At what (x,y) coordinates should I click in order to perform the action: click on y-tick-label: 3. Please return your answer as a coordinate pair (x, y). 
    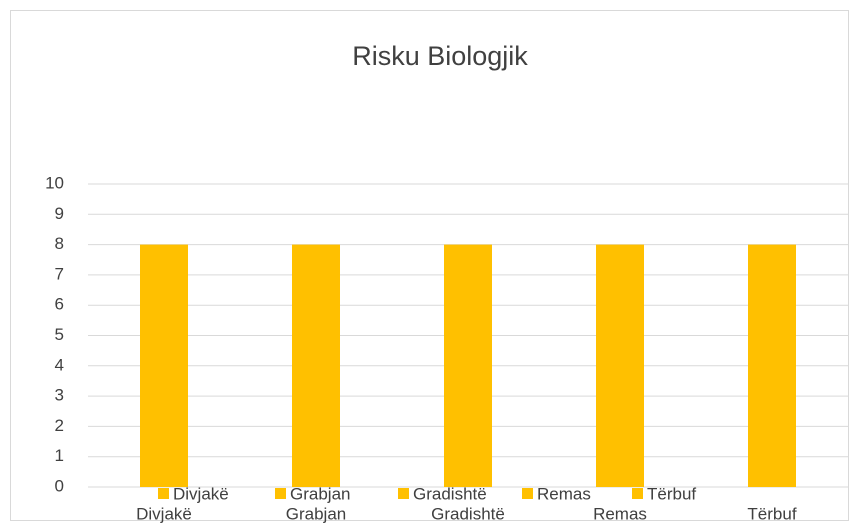
    Looking at the image, I should click on (59, 395).